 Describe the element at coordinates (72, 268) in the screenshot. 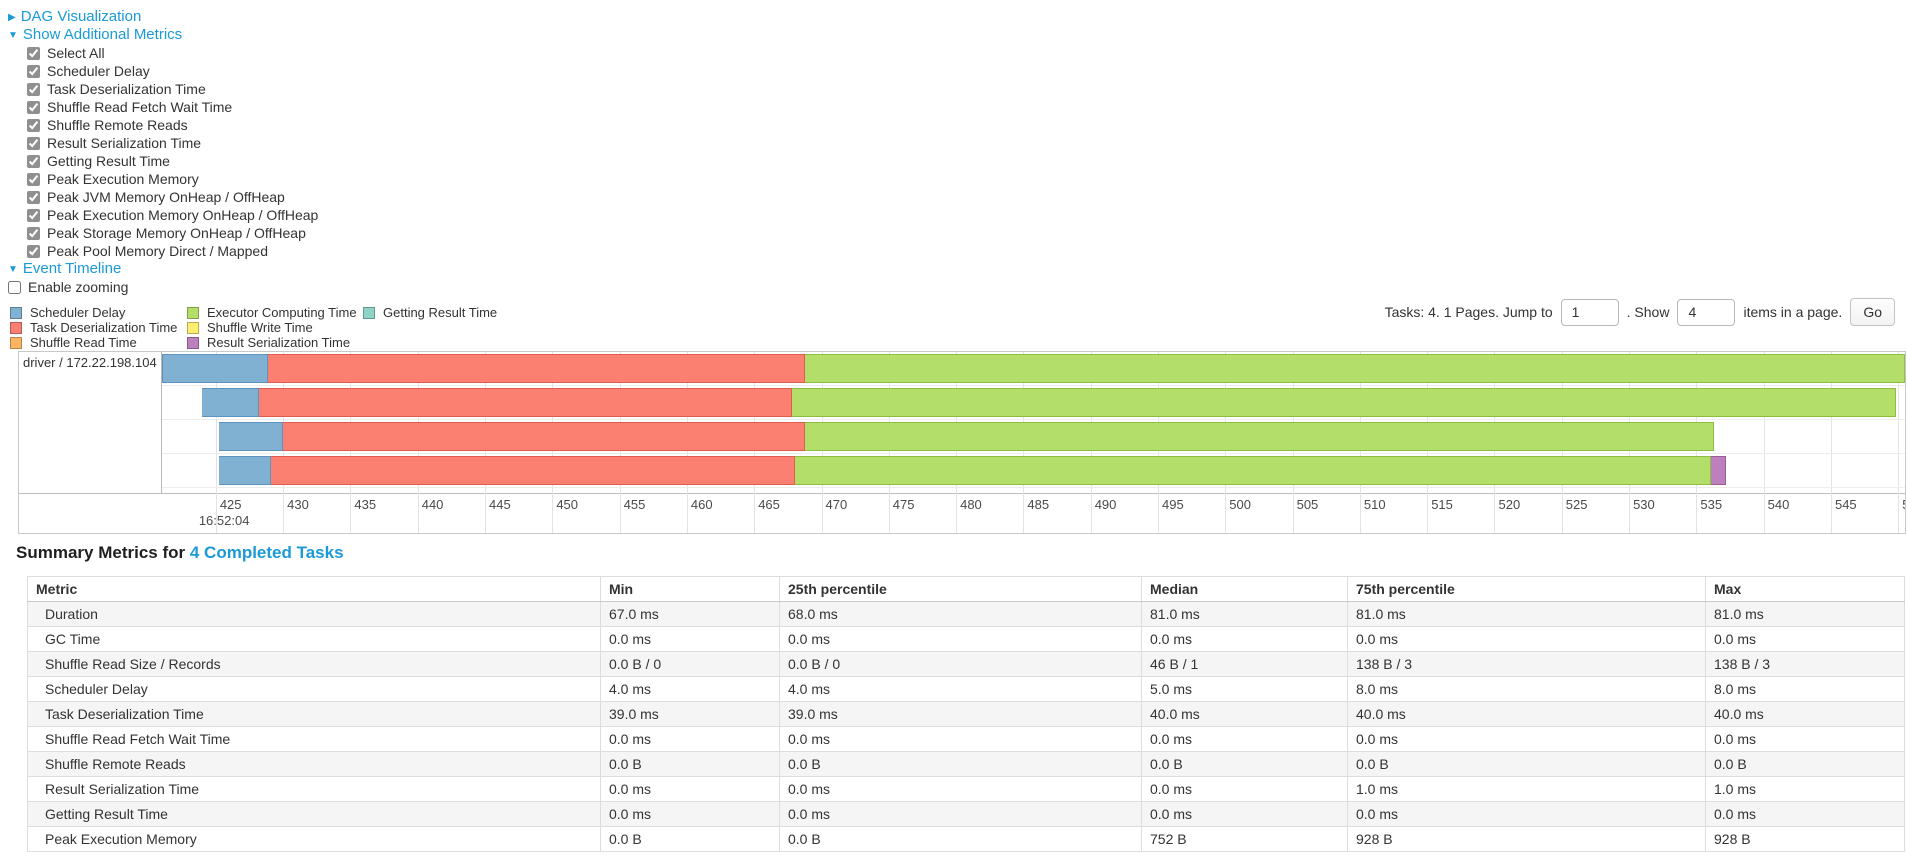

I see `event-timeline-label: Event Timeline` at that location.